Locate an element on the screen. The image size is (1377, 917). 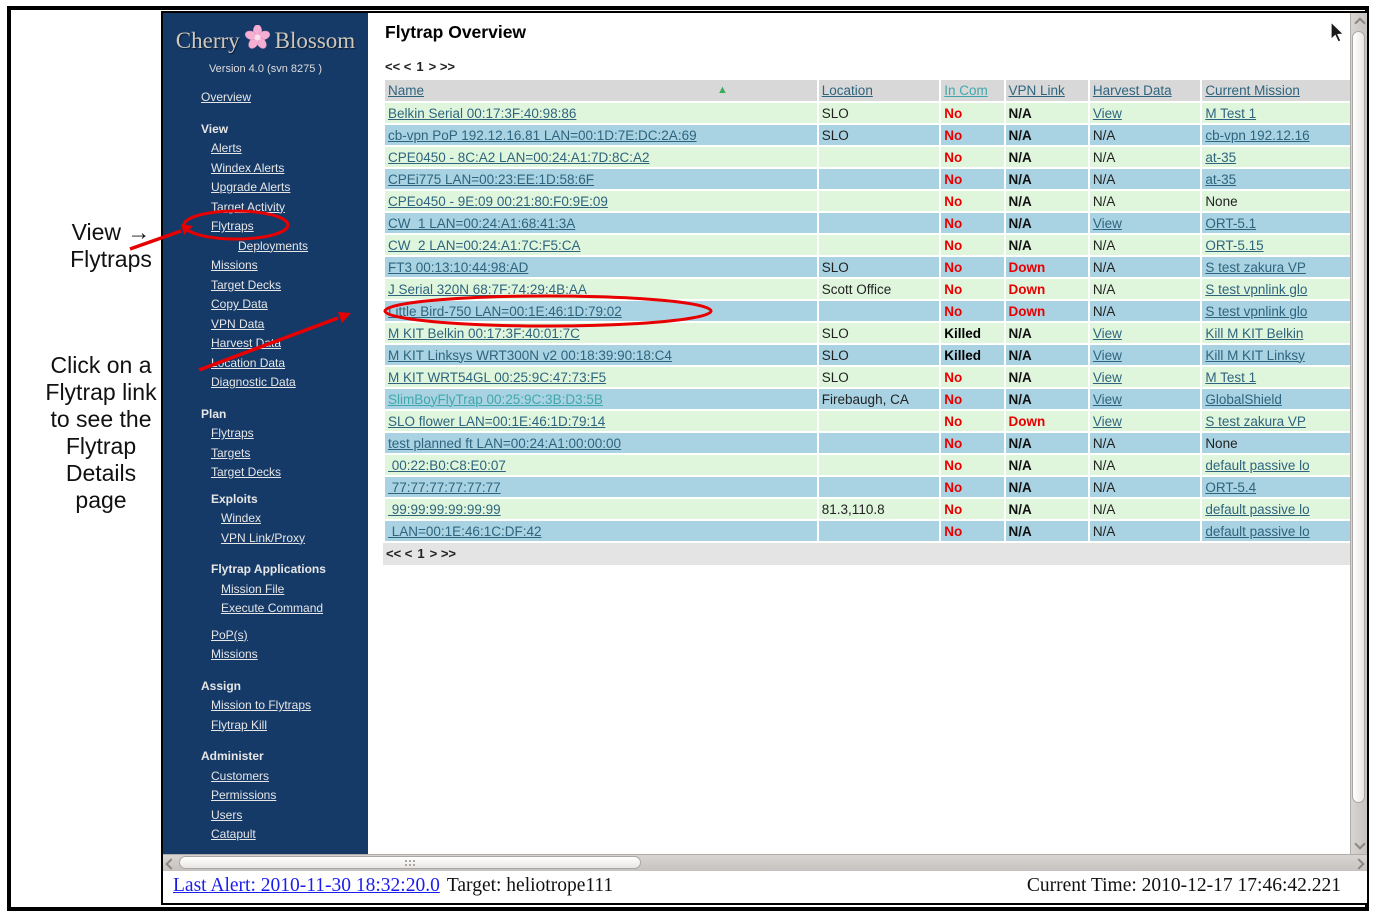
current-mission-link: cb-vpn 192.12.16 is located at coordinates (1257, 135).